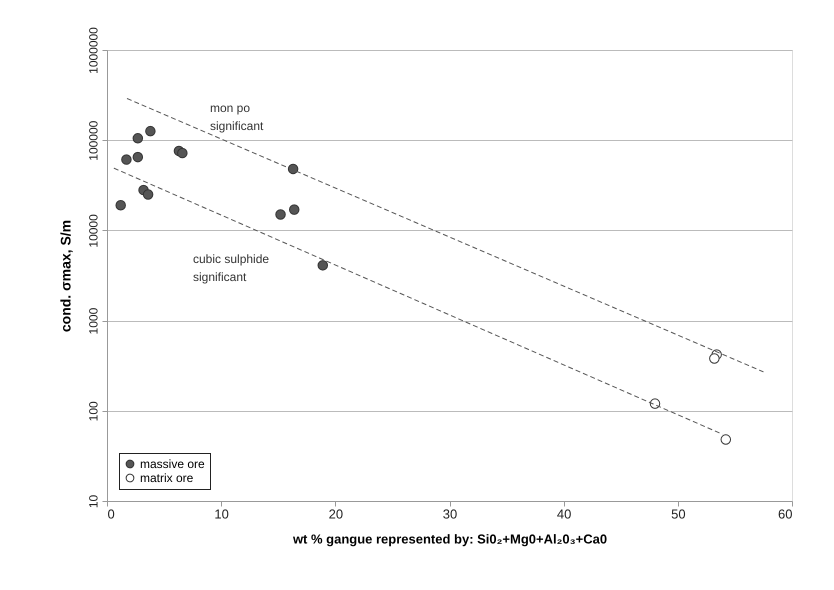 Image resolution: width=834 pixels, height=590 pixels. I want to click on x-axis-title: wt % gangue represented by: Si0₂+Mg0+Al₂0₃+Ca0, so click(450, 539).